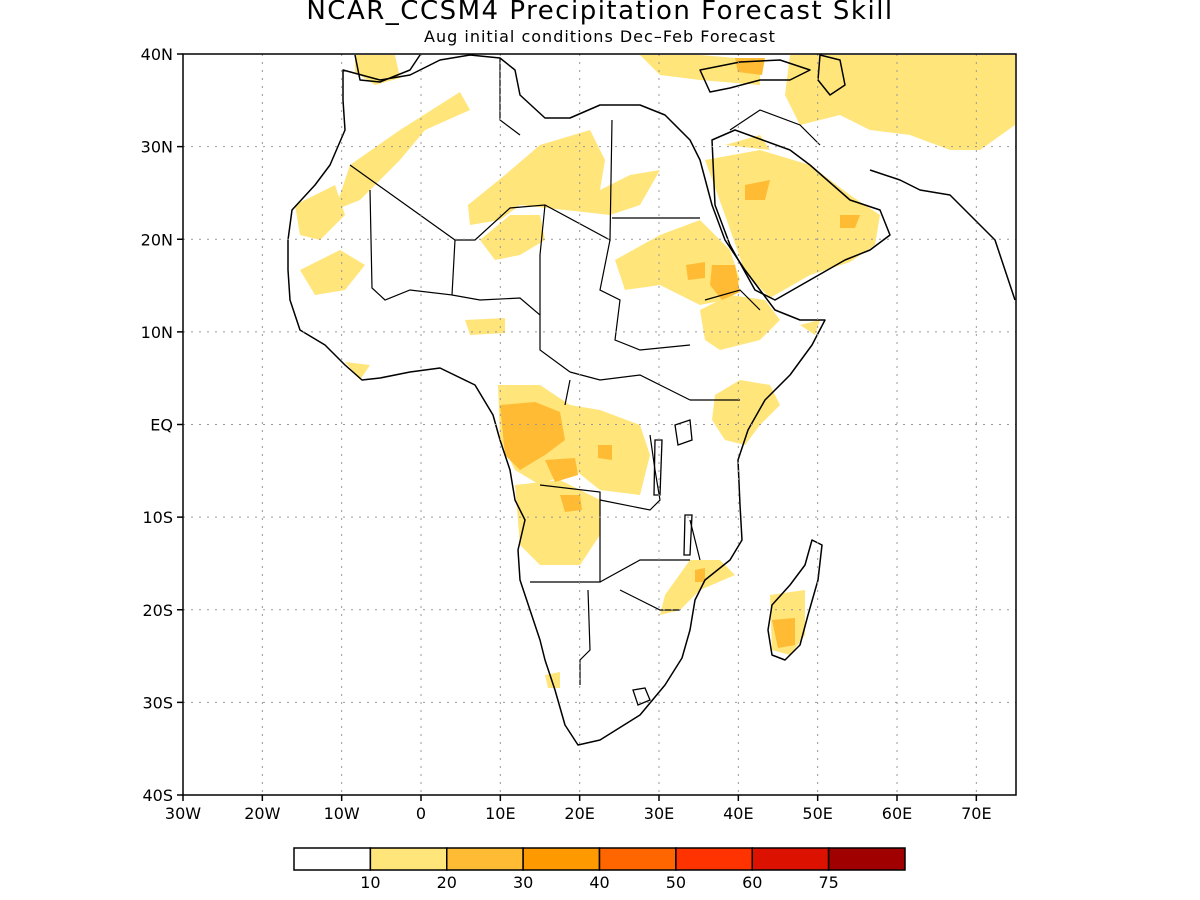 The image size is (1200, 900). I want to click on skill-region-mauritania, so click(320, 212).